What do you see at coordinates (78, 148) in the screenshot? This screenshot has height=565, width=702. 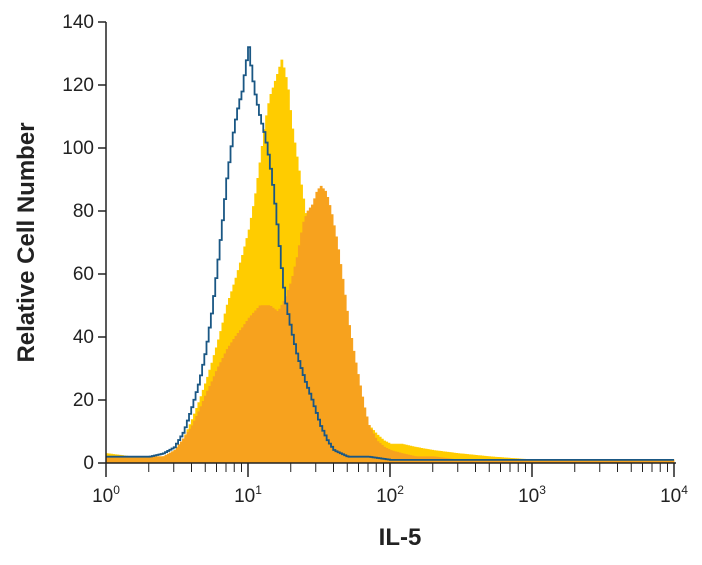 I see `y-tick-label: 100` at bounding box center [78, 148].